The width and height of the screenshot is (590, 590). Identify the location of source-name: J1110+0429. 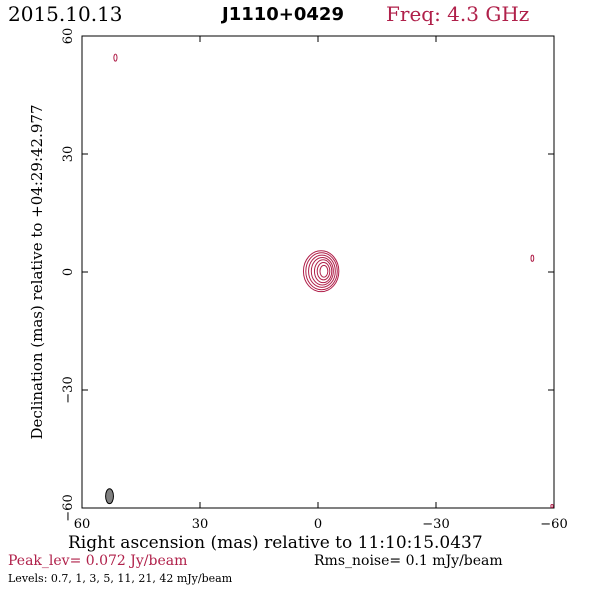
(283, 14).